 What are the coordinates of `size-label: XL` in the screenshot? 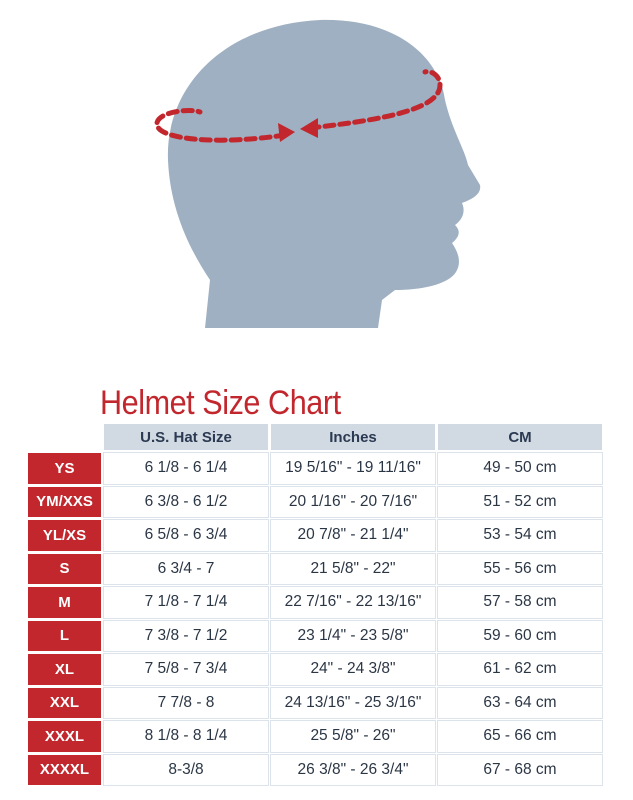 It's located at (64, 669).